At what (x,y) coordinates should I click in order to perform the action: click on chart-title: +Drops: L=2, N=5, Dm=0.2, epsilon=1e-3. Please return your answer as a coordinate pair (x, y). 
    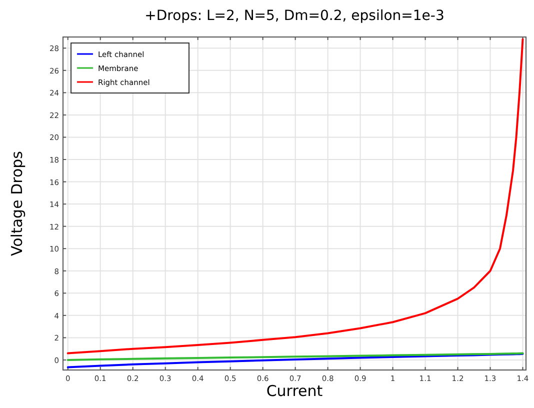
    Looking at the image, I should click on (294, 16).